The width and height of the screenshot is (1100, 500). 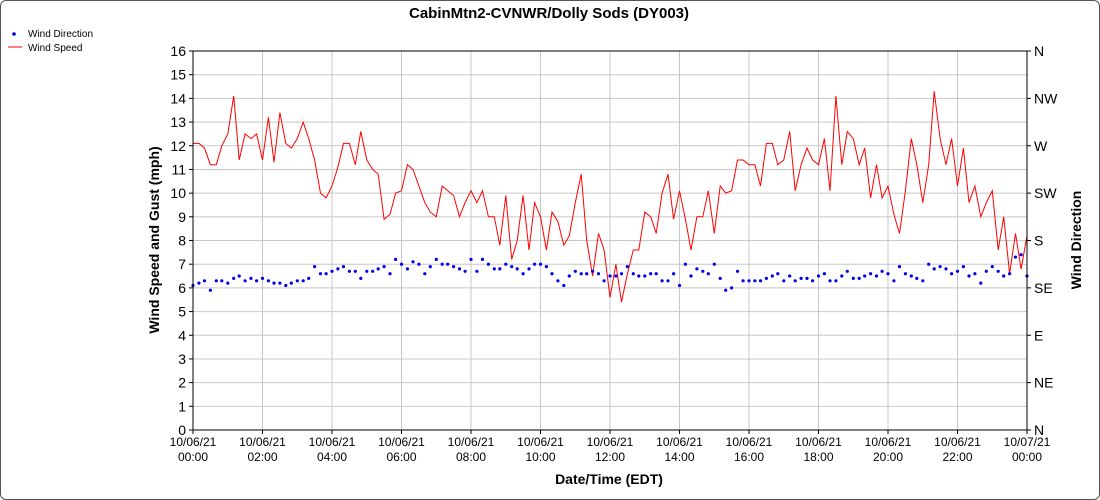 I want to click on x-axis-label: Date/Time (EDT), so click(x=609, y=479).